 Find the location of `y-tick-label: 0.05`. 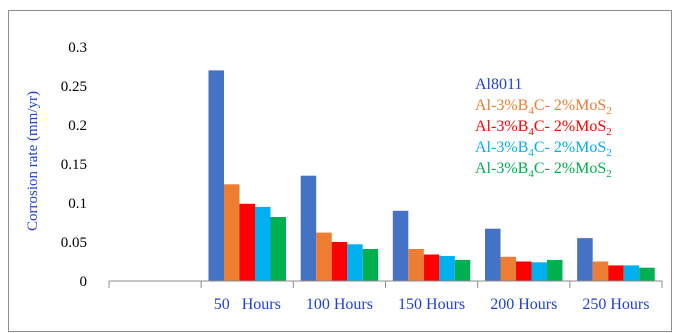

y-tick-label: 0.05 is located at coordinates (74, 243).